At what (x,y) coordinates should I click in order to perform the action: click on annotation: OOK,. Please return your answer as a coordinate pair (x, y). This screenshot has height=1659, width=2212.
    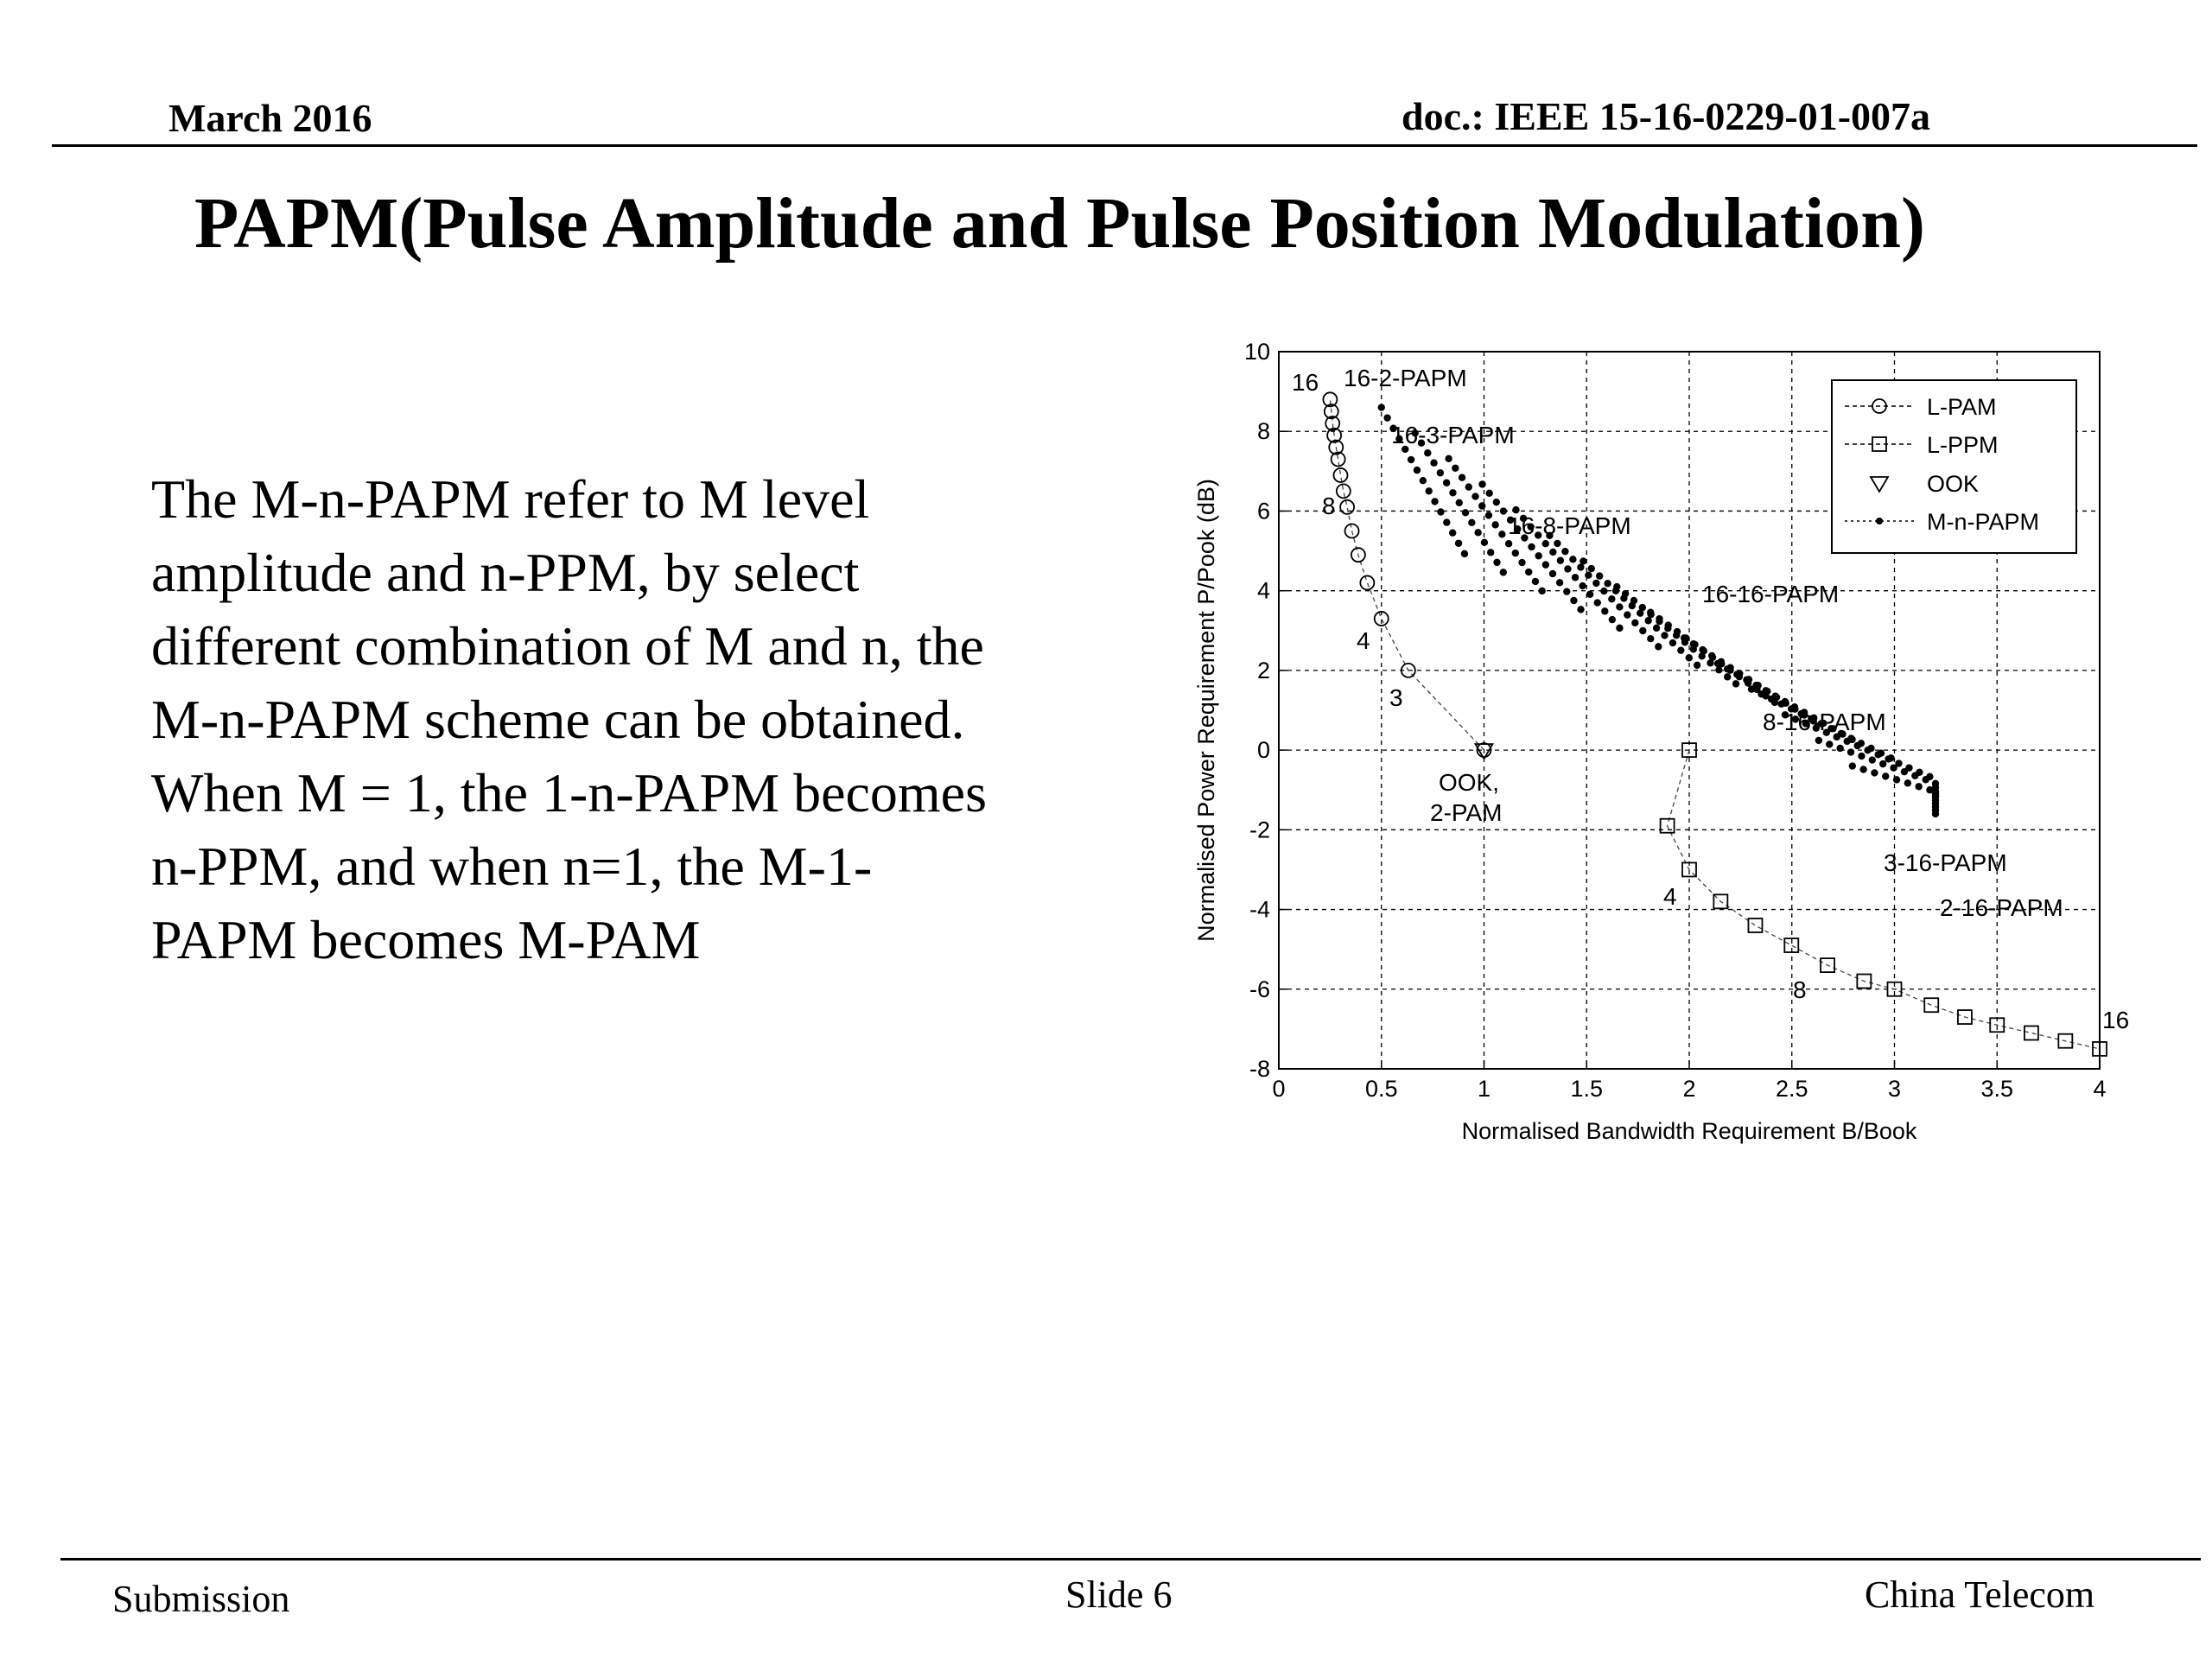
    Looking at the image, I should click on (1469, 782).